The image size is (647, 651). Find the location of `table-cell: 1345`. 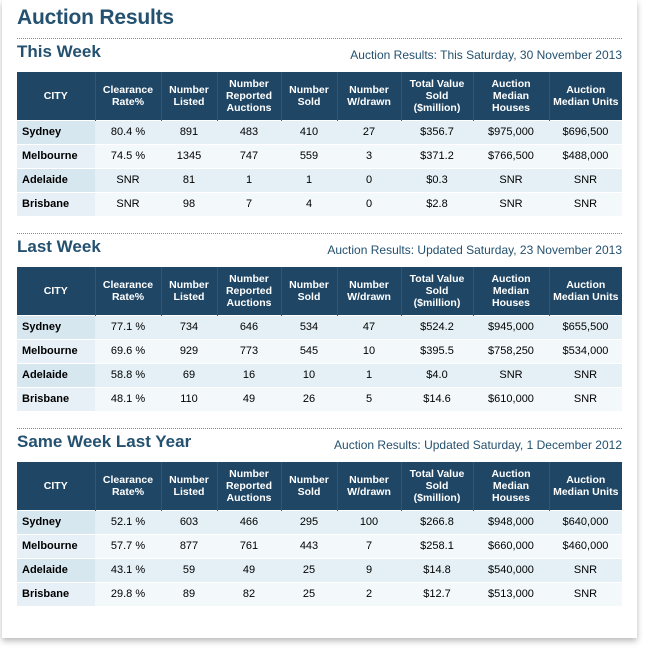

table-cell: 1345 is located at coordinates (189, 155).